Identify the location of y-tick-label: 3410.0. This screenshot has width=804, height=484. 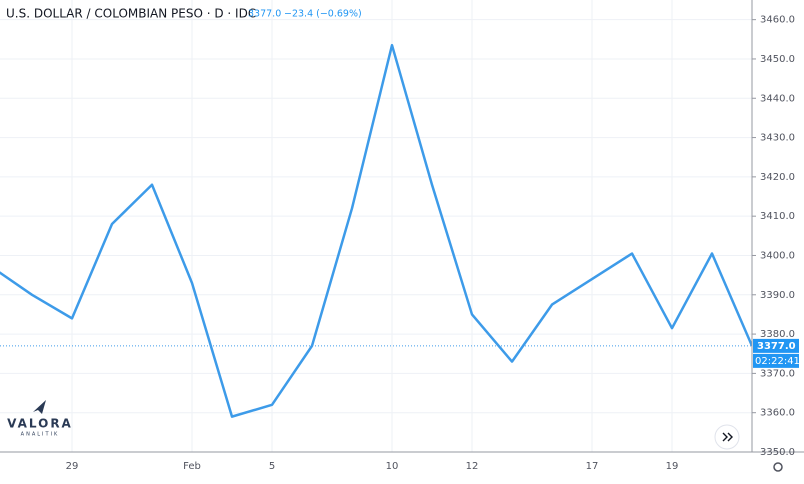
(777, 216).